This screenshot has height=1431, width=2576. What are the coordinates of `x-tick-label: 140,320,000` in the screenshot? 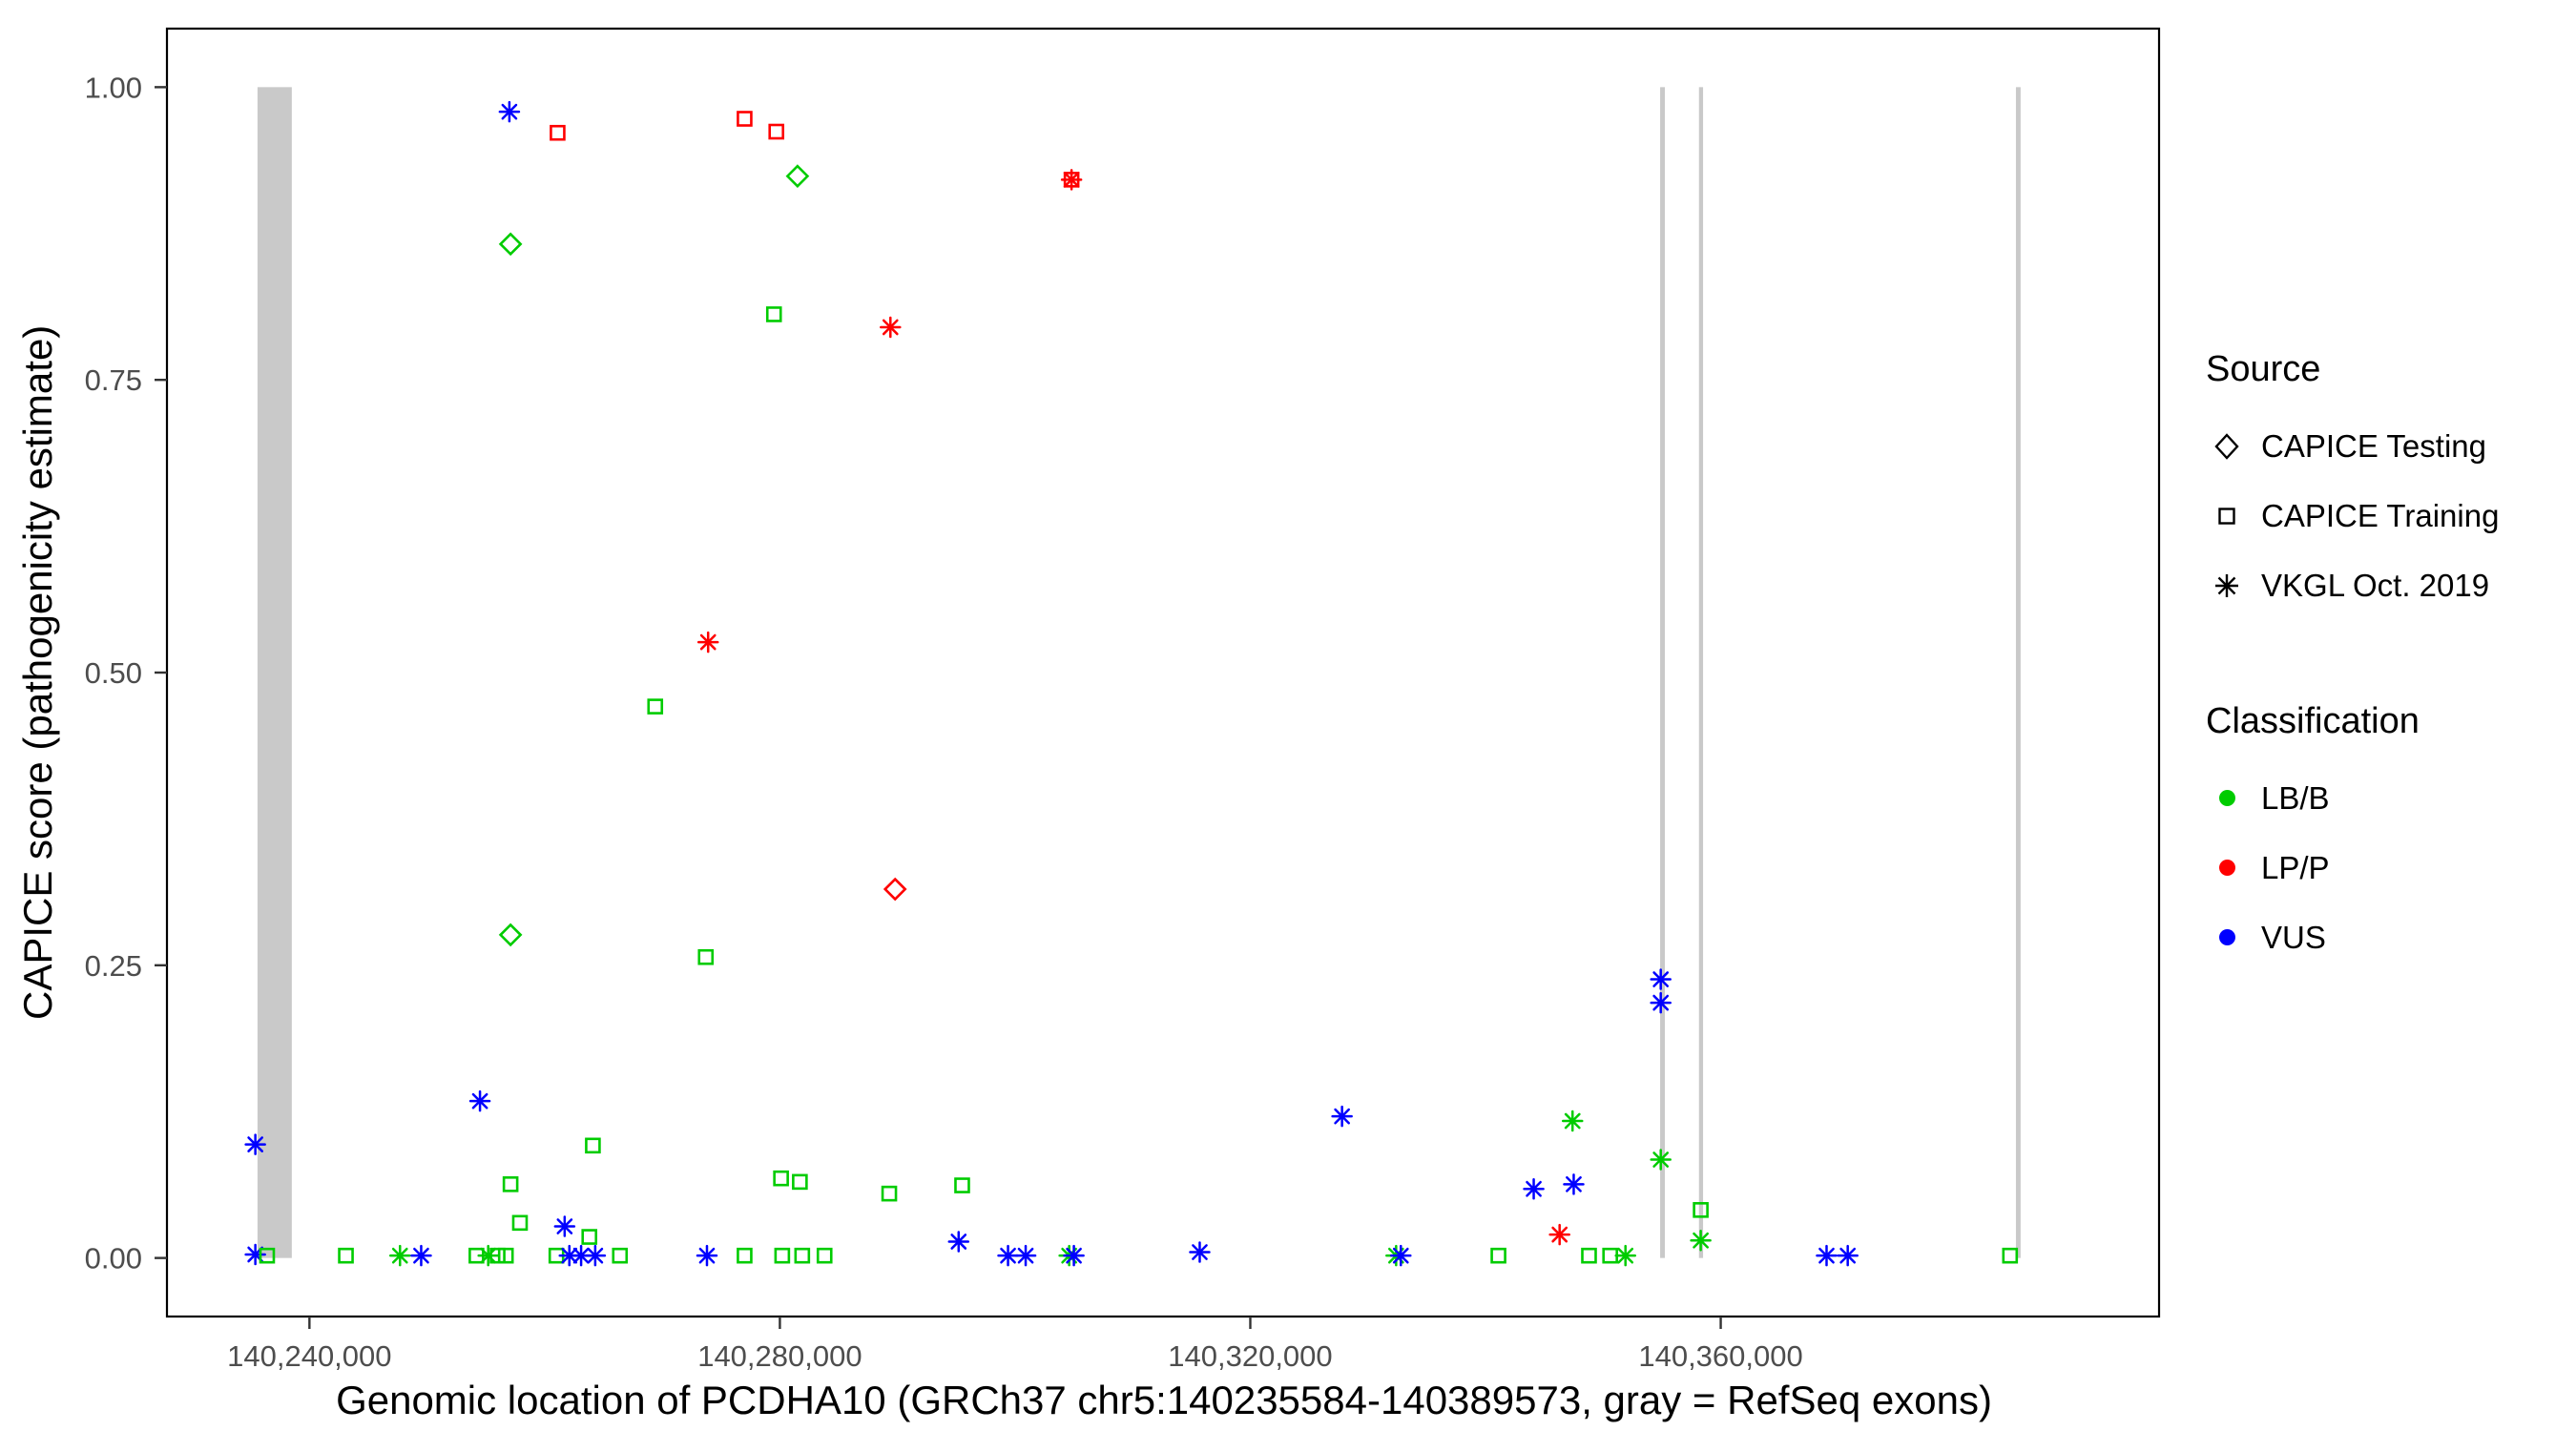 It's located at (1250, 1356).